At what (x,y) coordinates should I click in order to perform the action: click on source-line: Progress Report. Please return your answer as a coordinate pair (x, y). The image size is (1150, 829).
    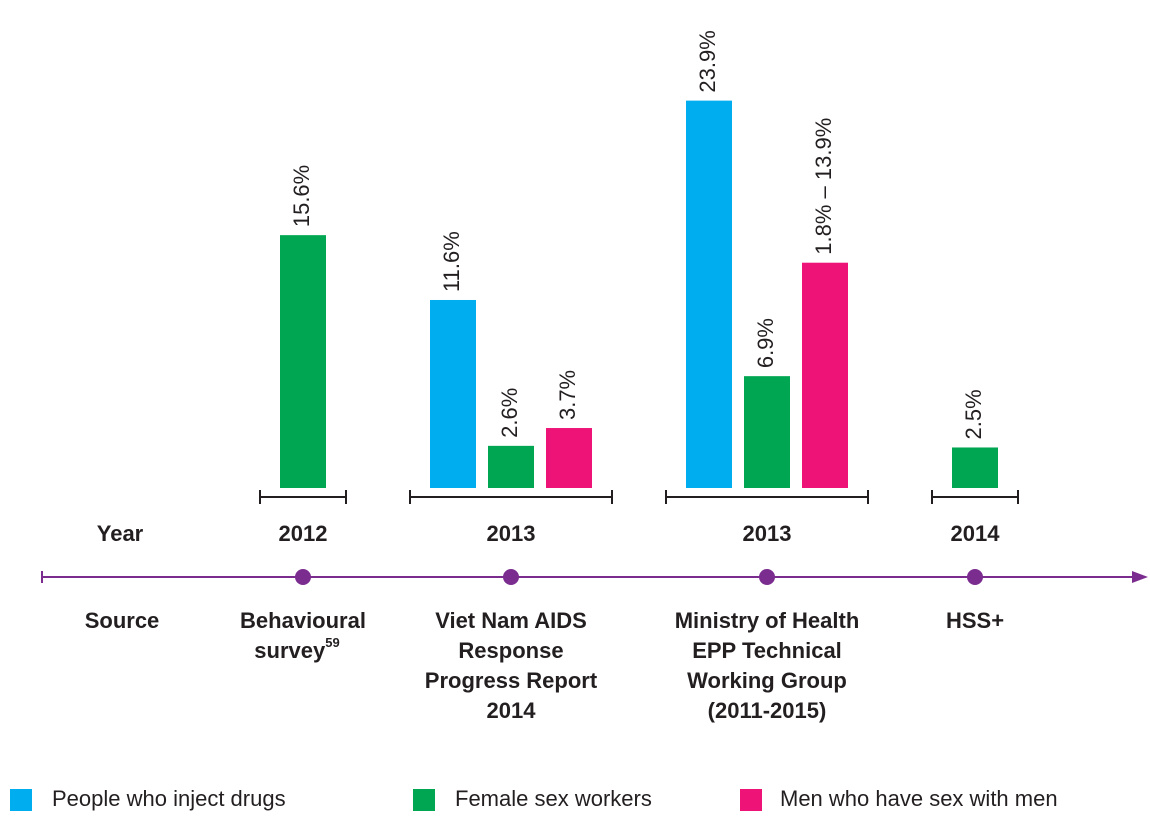
    Looking at the image, I should click on (511, 680).